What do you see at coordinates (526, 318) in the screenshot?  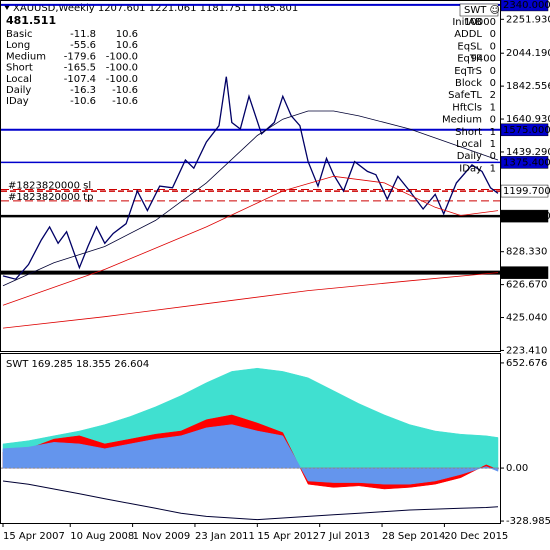 I see `y-tick-label: 425.040` at bounding box center [526, 318].